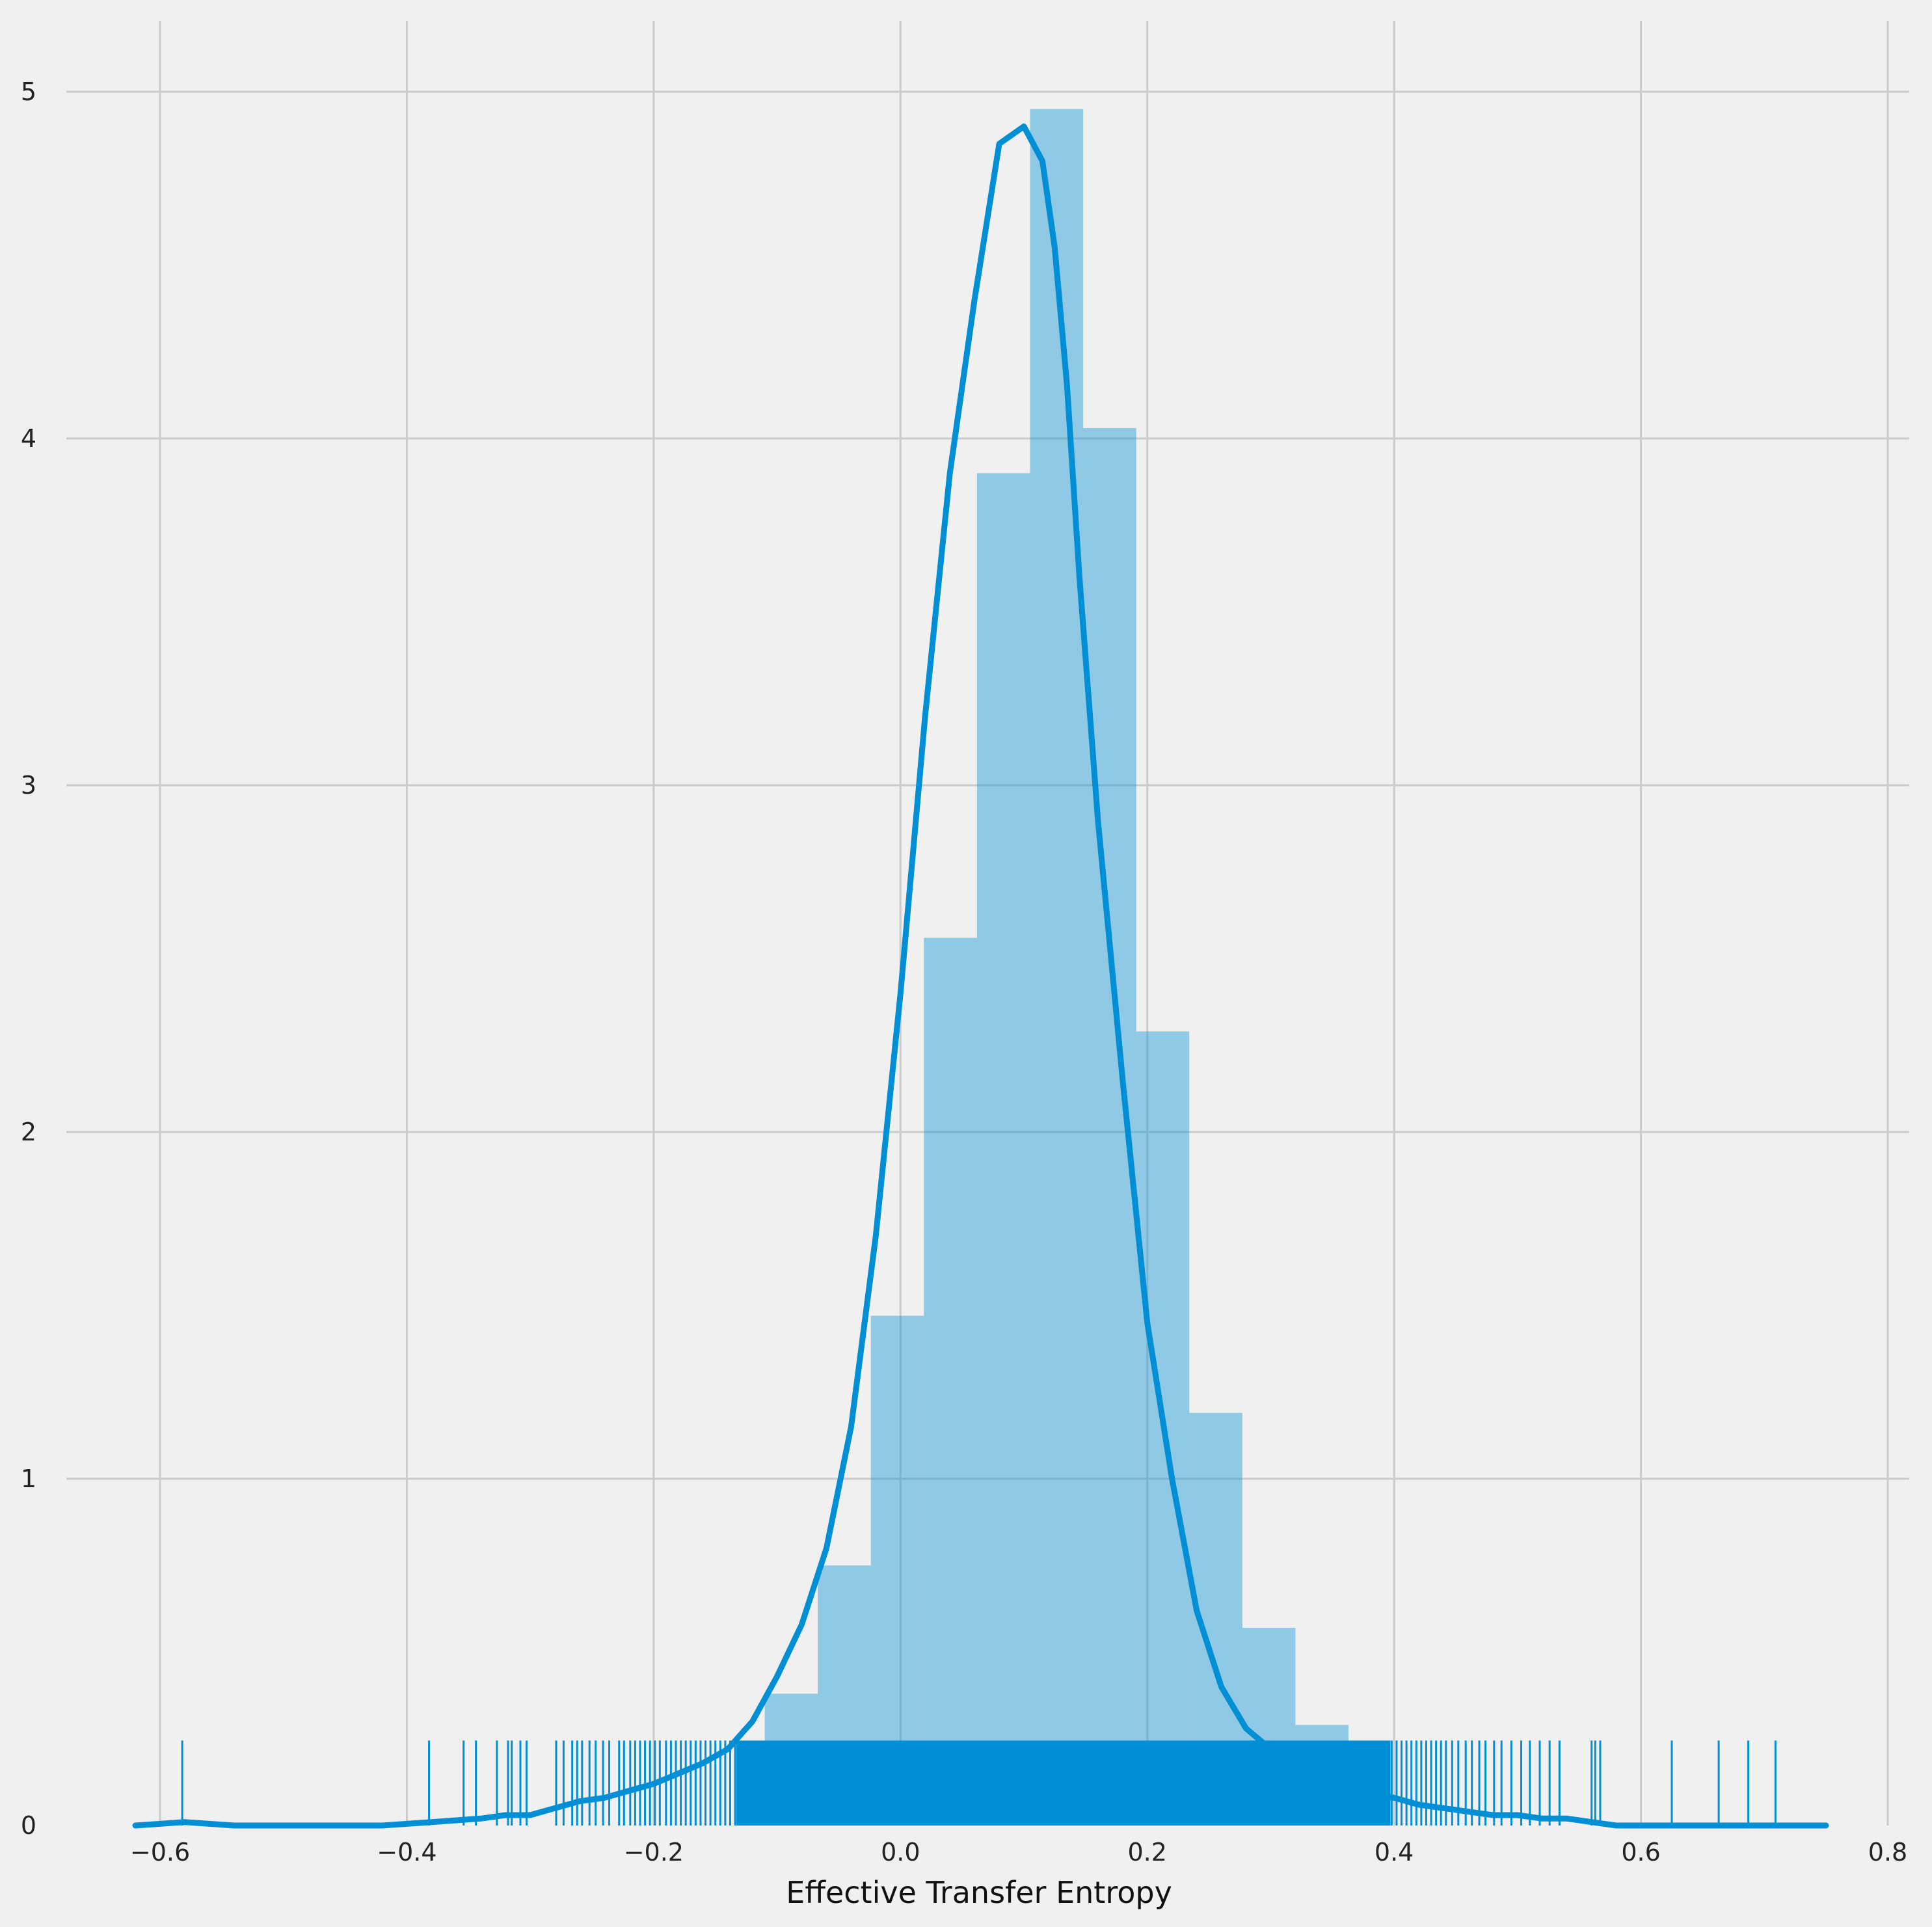 The width and height of the screenshot is (1932, 1927). I want to click on x-tick-label: 0.4, so click(1394, 1852).